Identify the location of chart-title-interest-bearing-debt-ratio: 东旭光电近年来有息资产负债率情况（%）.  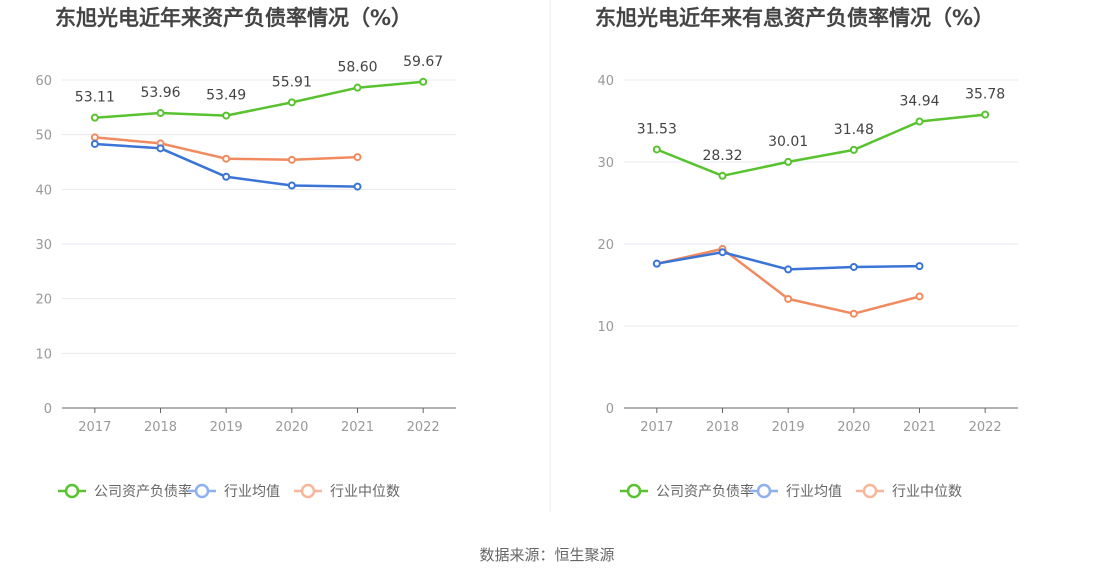
(794, 18).